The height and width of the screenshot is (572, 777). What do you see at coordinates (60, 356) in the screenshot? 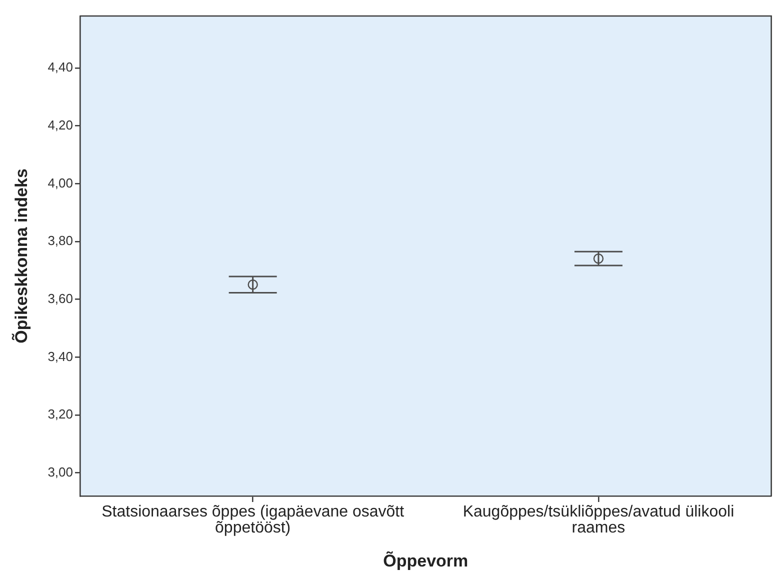
I see `y-tick-label: 3,40` at bounding box center [60, 356].